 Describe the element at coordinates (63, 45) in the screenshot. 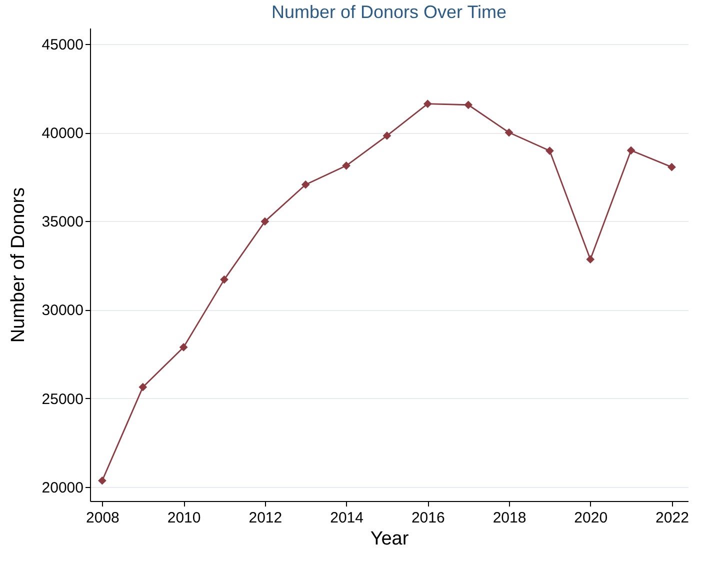

I see `y-tick-label: 45000` at that location.